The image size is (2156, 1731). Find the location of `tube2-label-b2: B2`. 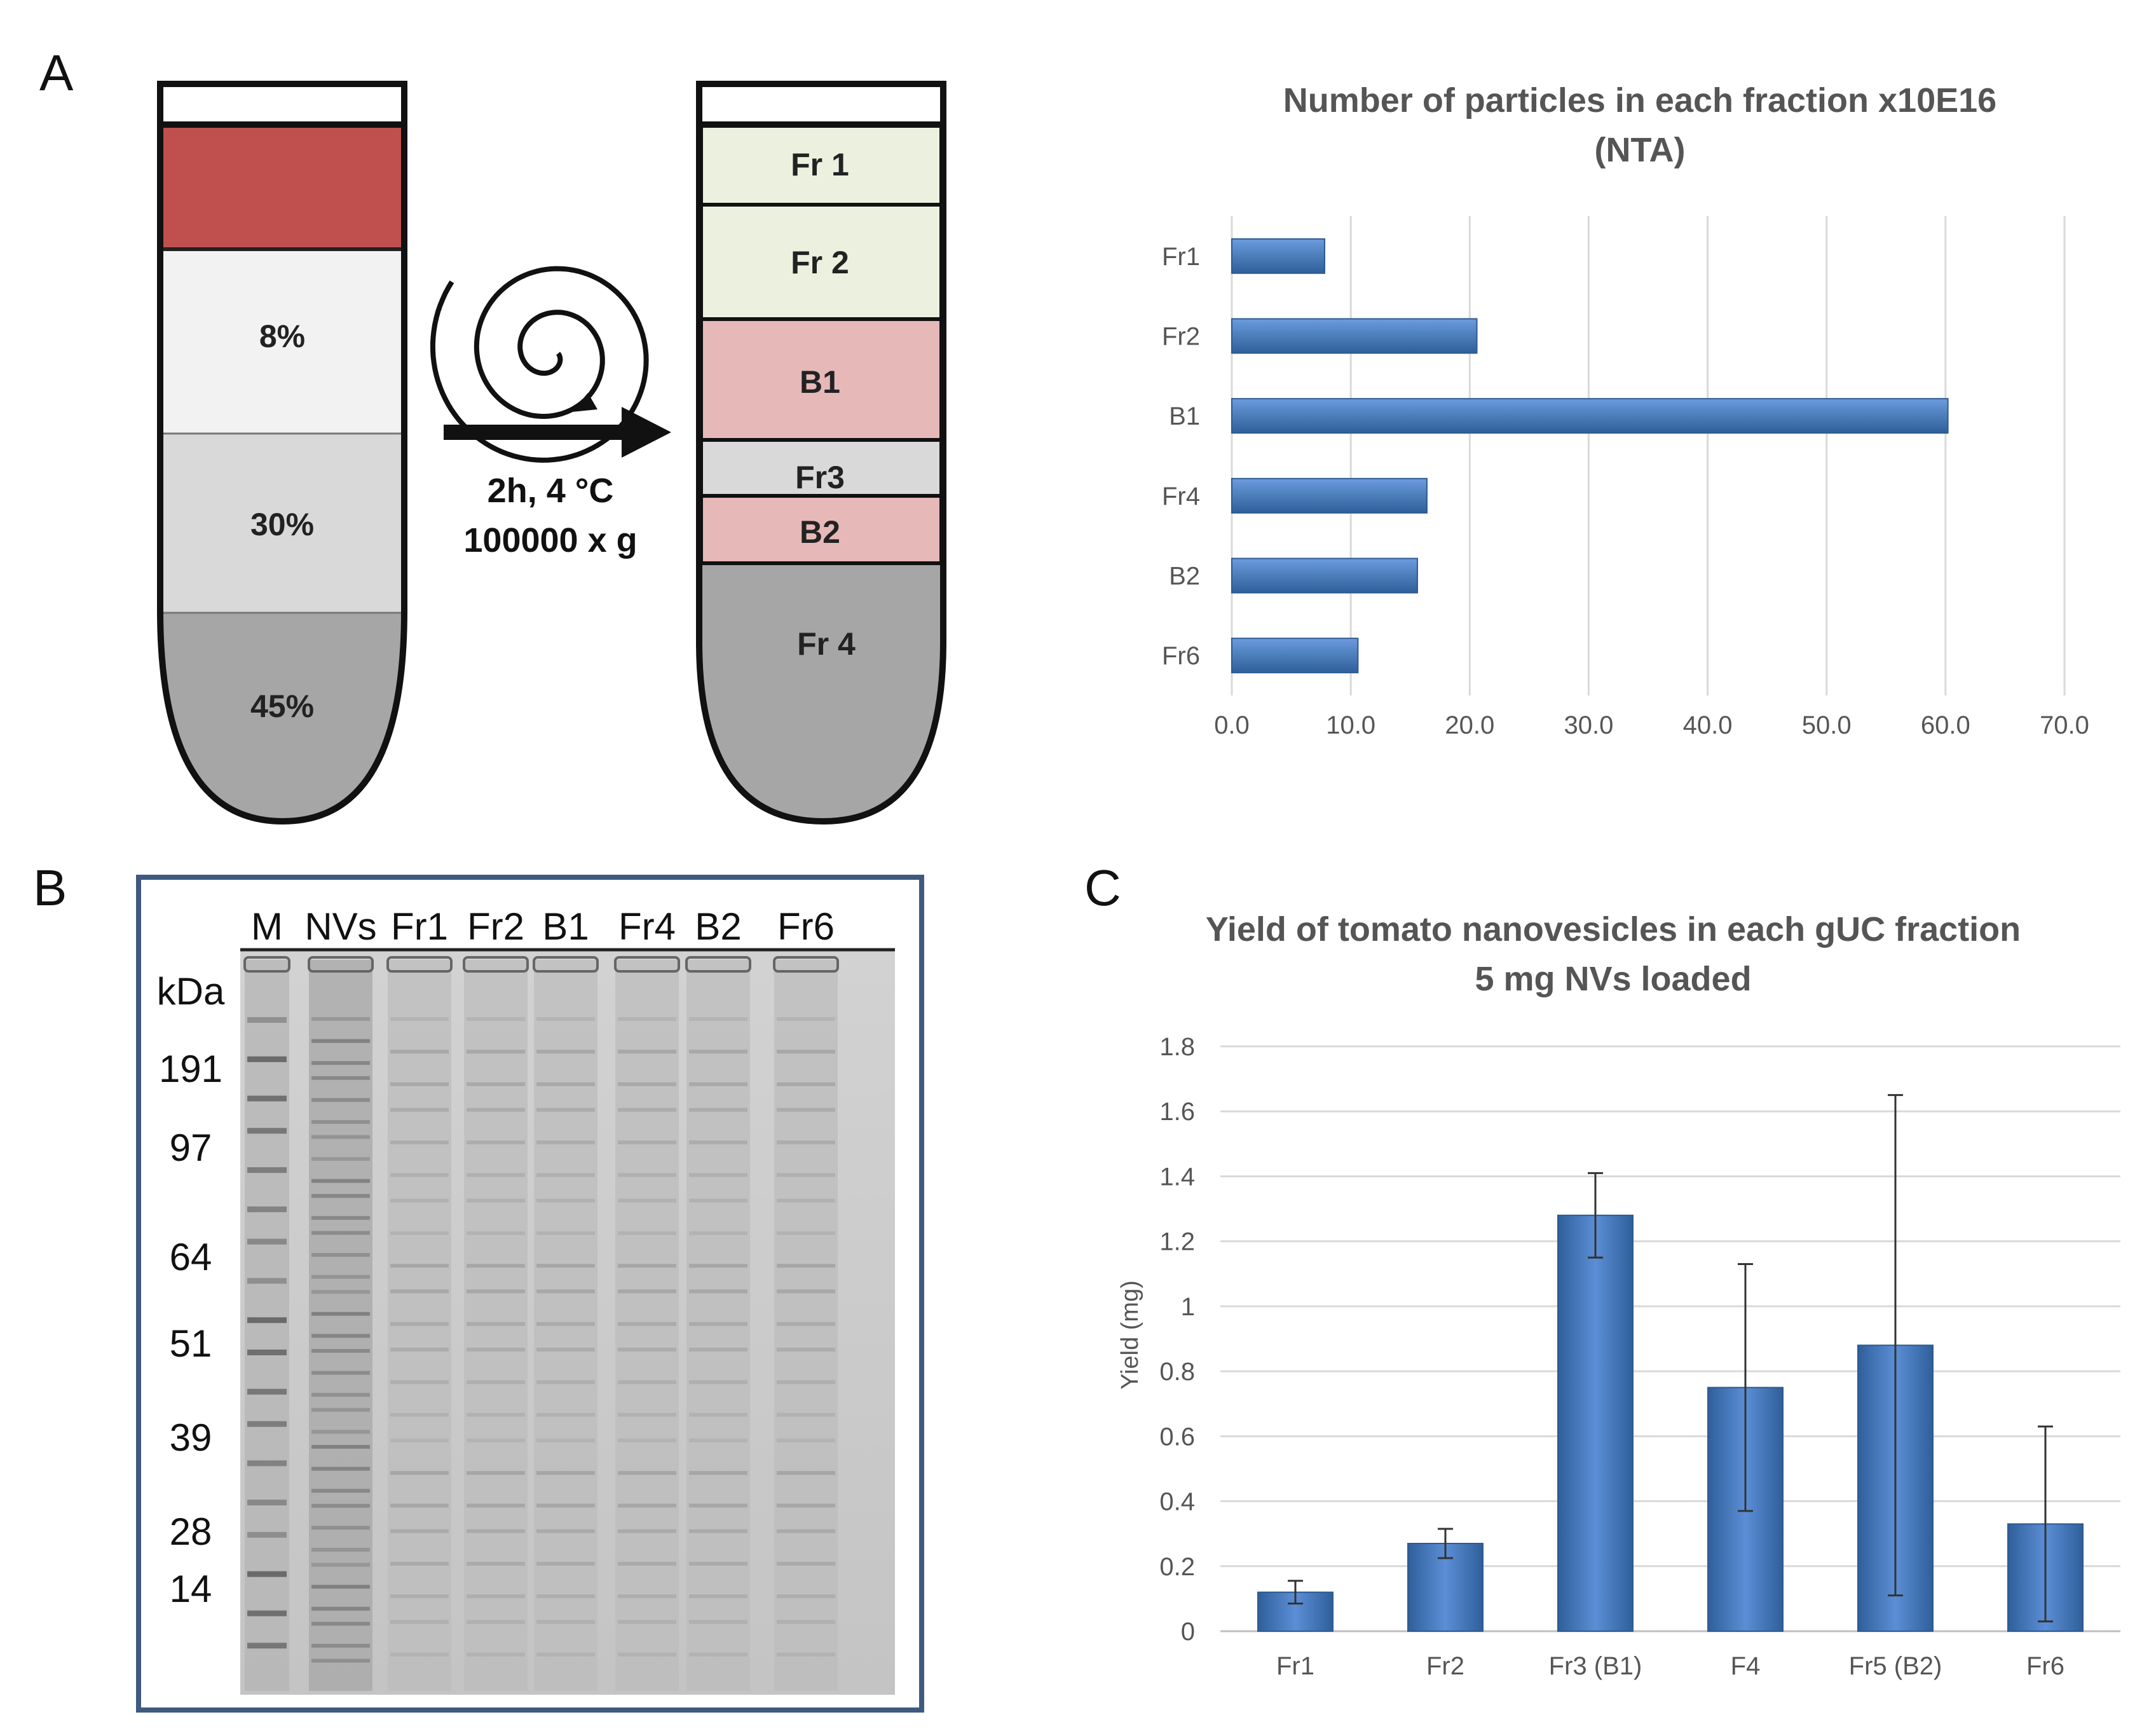

tube2-label-b2: B2 is located at coordinates (820, 532).